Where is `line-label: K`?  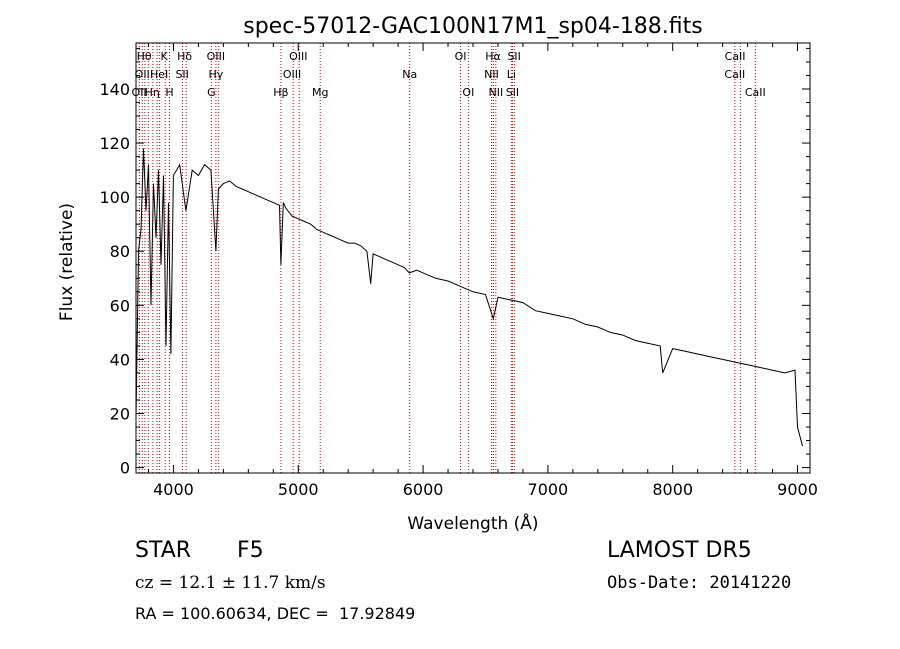
line-label: K is located at coordinates (164, 56).